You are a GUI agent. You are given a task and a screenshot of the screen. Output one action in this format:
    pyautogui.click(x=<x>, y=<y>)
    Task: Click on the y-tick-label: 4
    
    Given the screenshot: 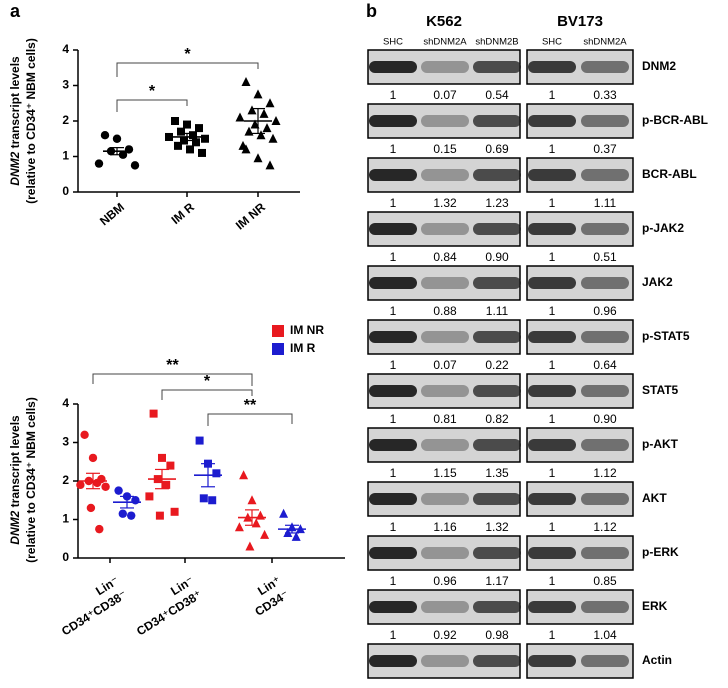 What is the action you would take?
    pyautogui.click(x=65, y=403)
    